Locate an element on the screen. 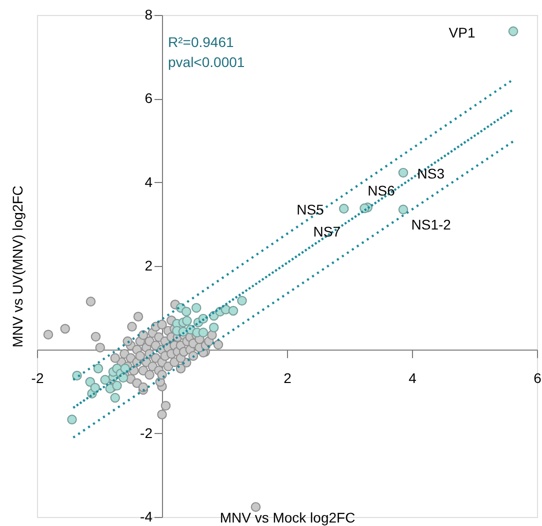 The height and width of the screenshot is (526, 542). y-tick-label: 8 is located at coordinates (148, 14).